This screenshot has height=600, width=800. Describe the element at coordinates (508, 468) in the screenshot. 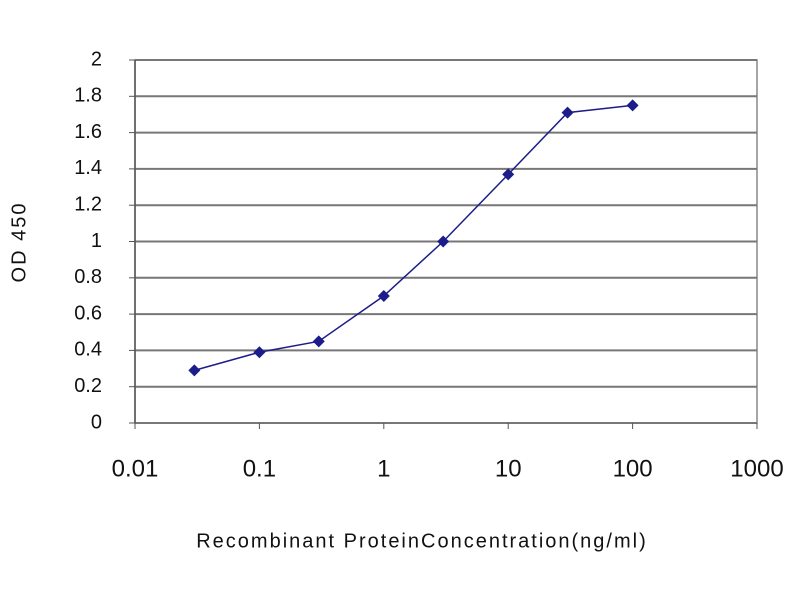

I see `x-tick-label: 10` at that location.